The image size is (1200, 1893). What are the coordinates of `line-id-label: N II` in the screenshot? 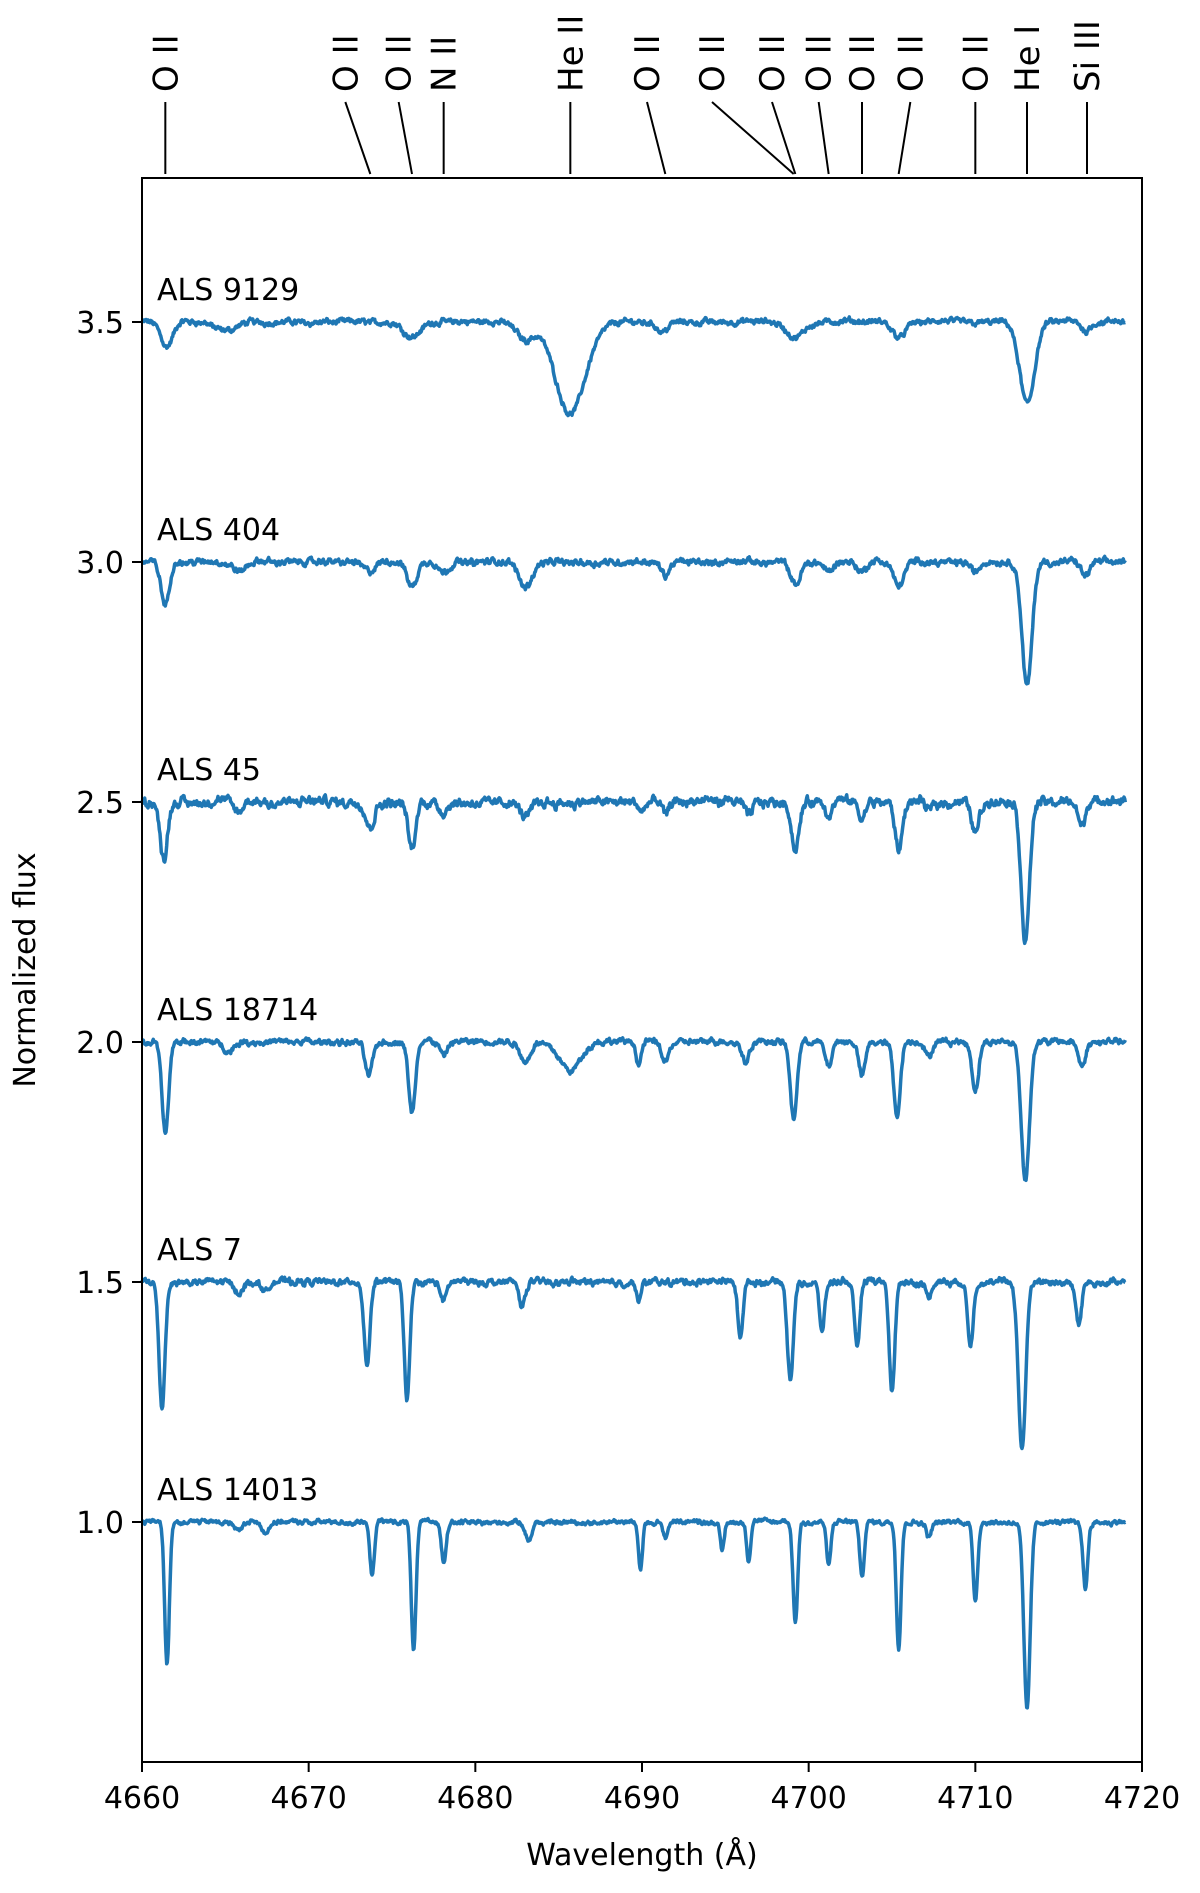 It's located at (445, 64).